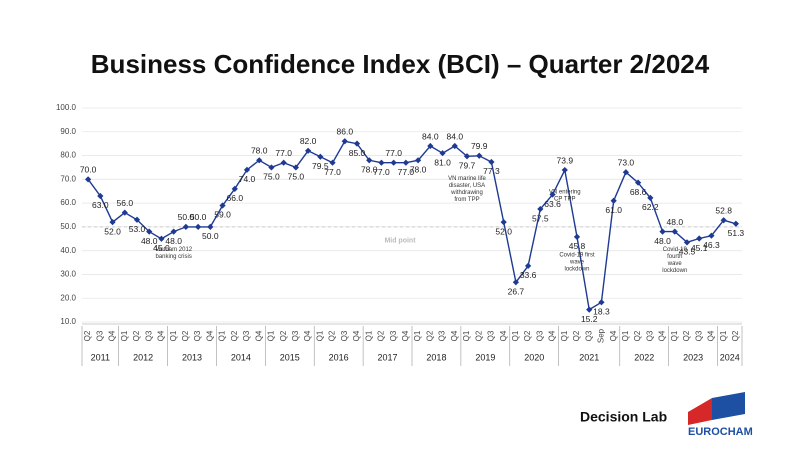 This screenshot has width=800, height=449. I want to click on y-tick-label: 20.0, so click(68, 297).